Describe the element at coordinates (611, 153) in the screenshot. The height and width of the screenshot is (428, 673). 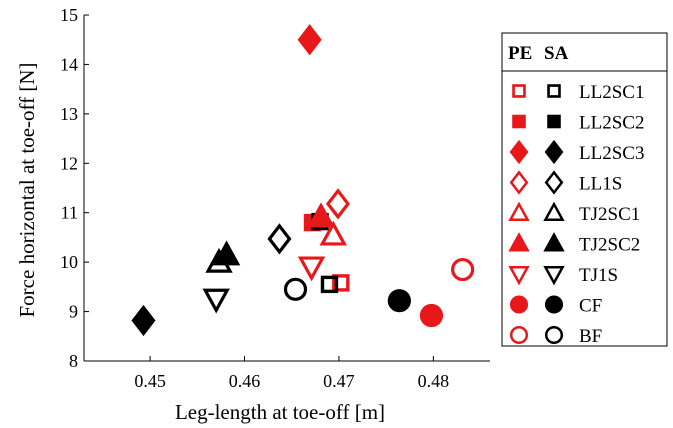
I see `legend-label-ll2sc3: LL2SC3` at that location.